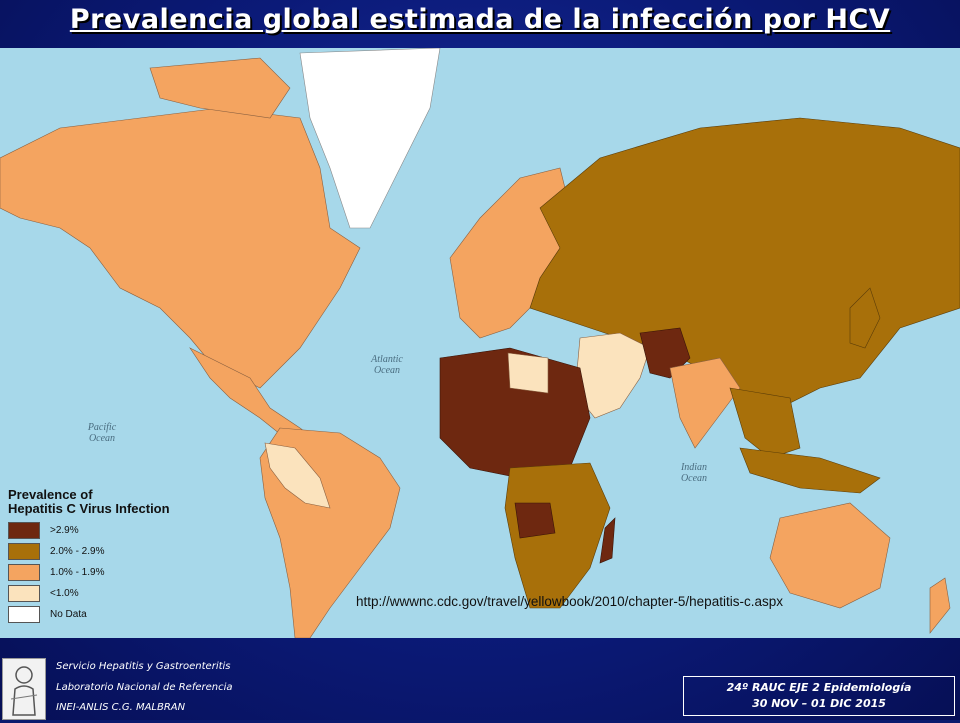  What do you see at coordinates (77, 572) in the screenshot?
I see `legend-label: 1.0% - 1.9%` at bounding box center [77, 572].